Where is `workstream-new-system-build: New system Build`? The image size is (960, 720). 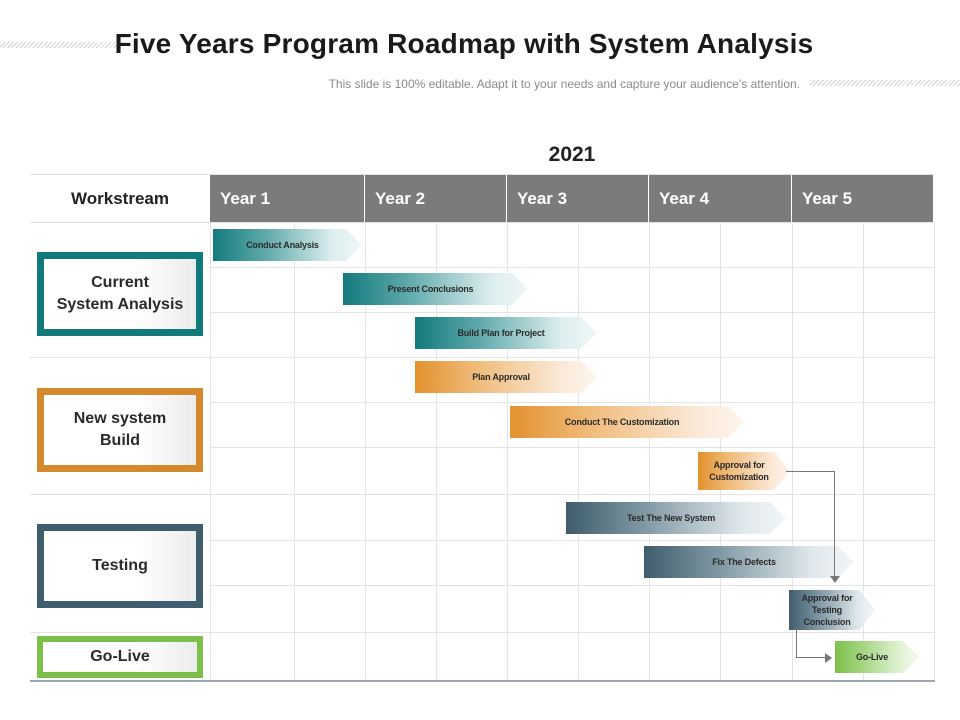
workstream-new-system-build: New system Build is located at coordinates (120, 430).